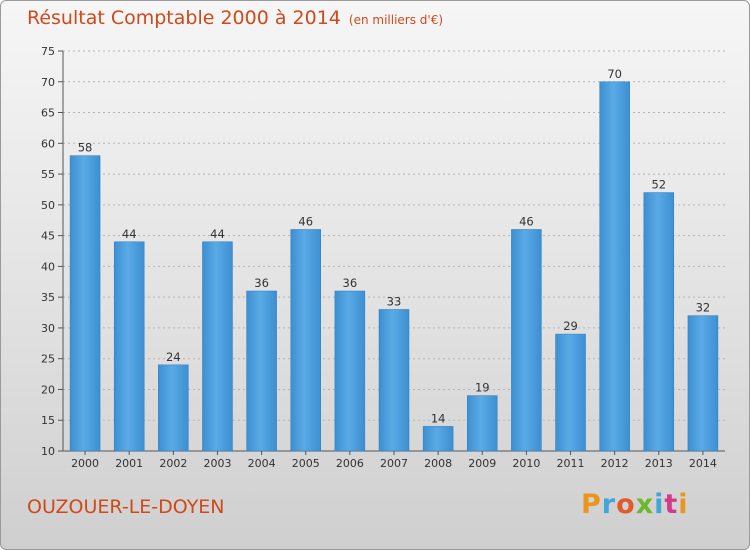 The image size is (750, 550). What do you see at coordinates (129, 463) in the screenshot?
I see `x-tick-label-2001: 2001` at bounding box center [129, 463].